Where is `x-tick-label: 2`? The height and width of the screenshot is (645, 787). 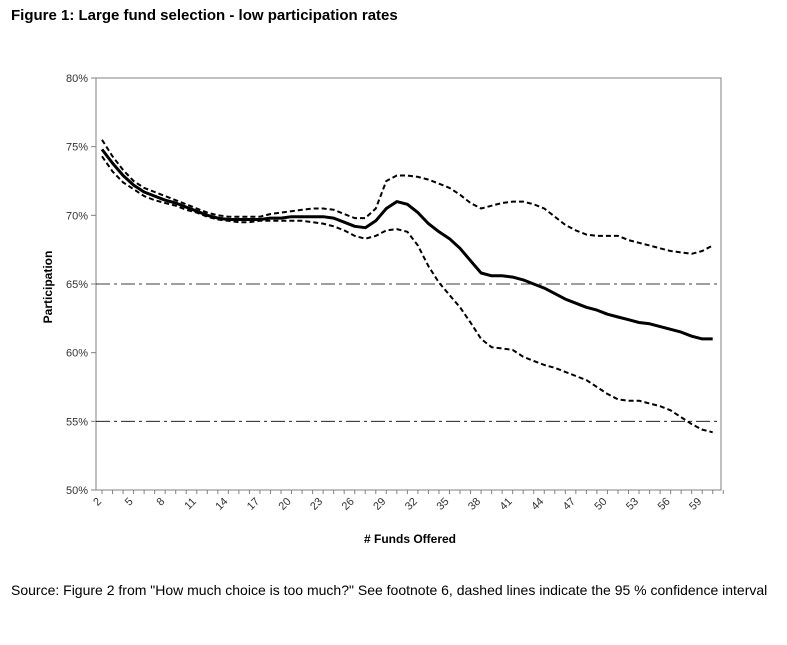
x-tick-label: 2 is located at coordinates (97, 502).